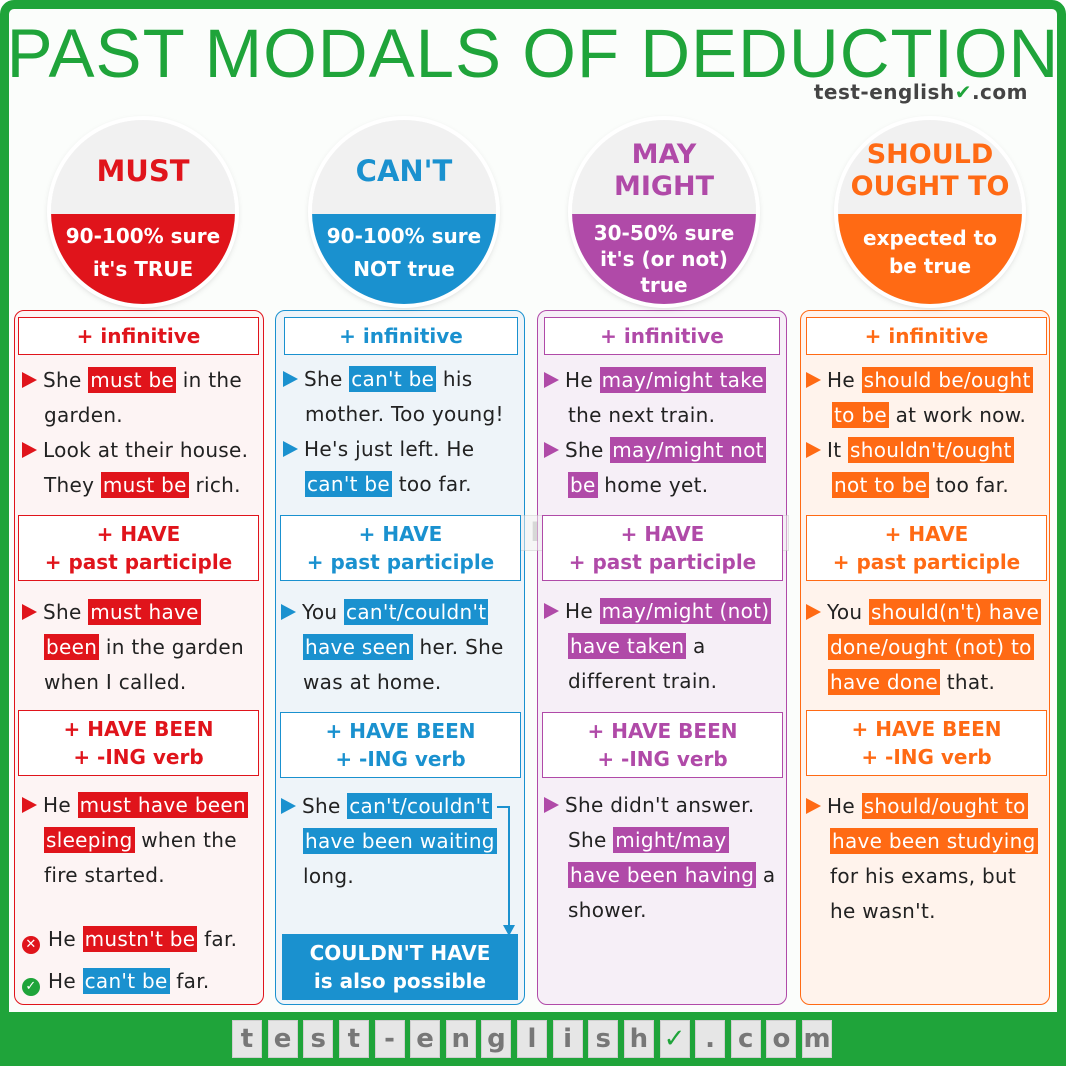 The image size is (1066, 1066). Describe the element at coordinates (664, 398) in the screenshot. I see `may-example-1: He may/might take the next train.` at that location.